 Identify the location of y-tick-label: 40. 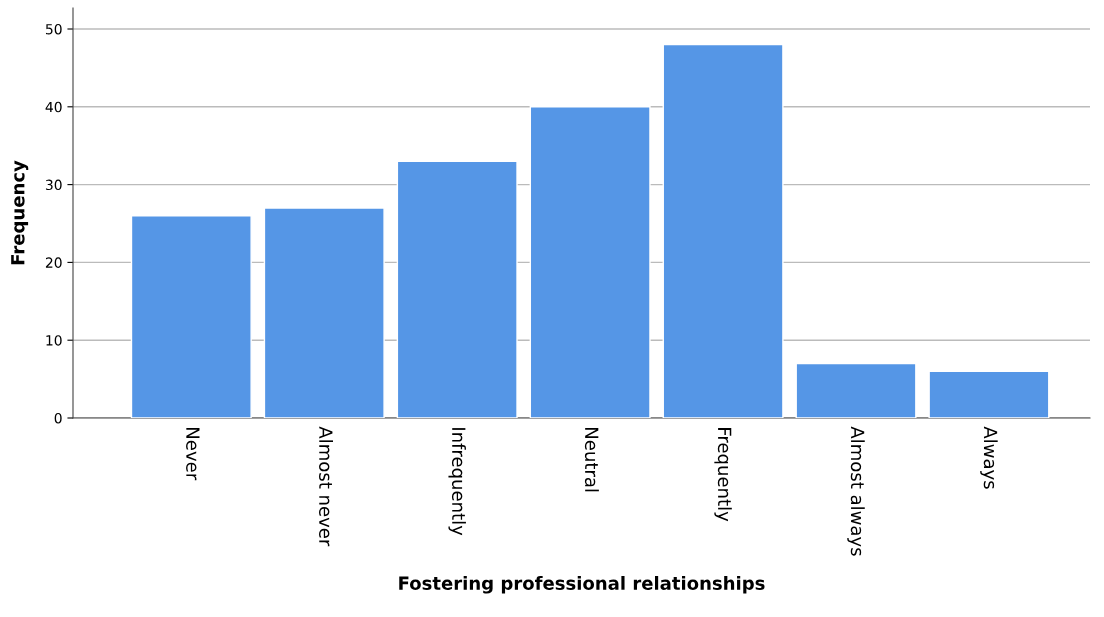
(53, 107).